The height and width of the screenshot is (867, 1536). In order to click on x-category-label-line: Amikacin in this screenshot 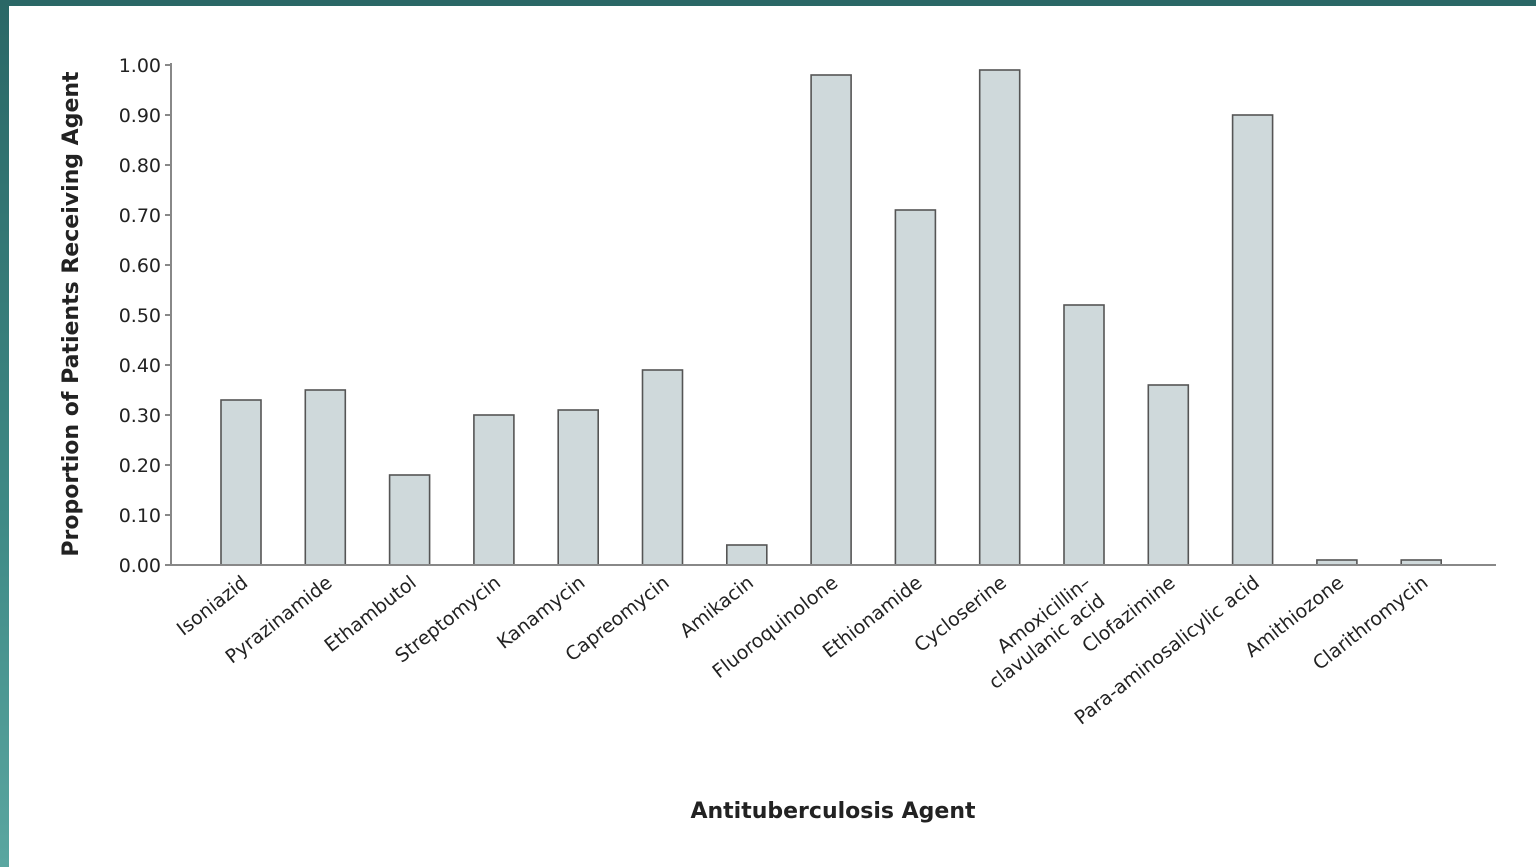, I will do `click(717, 607)`.